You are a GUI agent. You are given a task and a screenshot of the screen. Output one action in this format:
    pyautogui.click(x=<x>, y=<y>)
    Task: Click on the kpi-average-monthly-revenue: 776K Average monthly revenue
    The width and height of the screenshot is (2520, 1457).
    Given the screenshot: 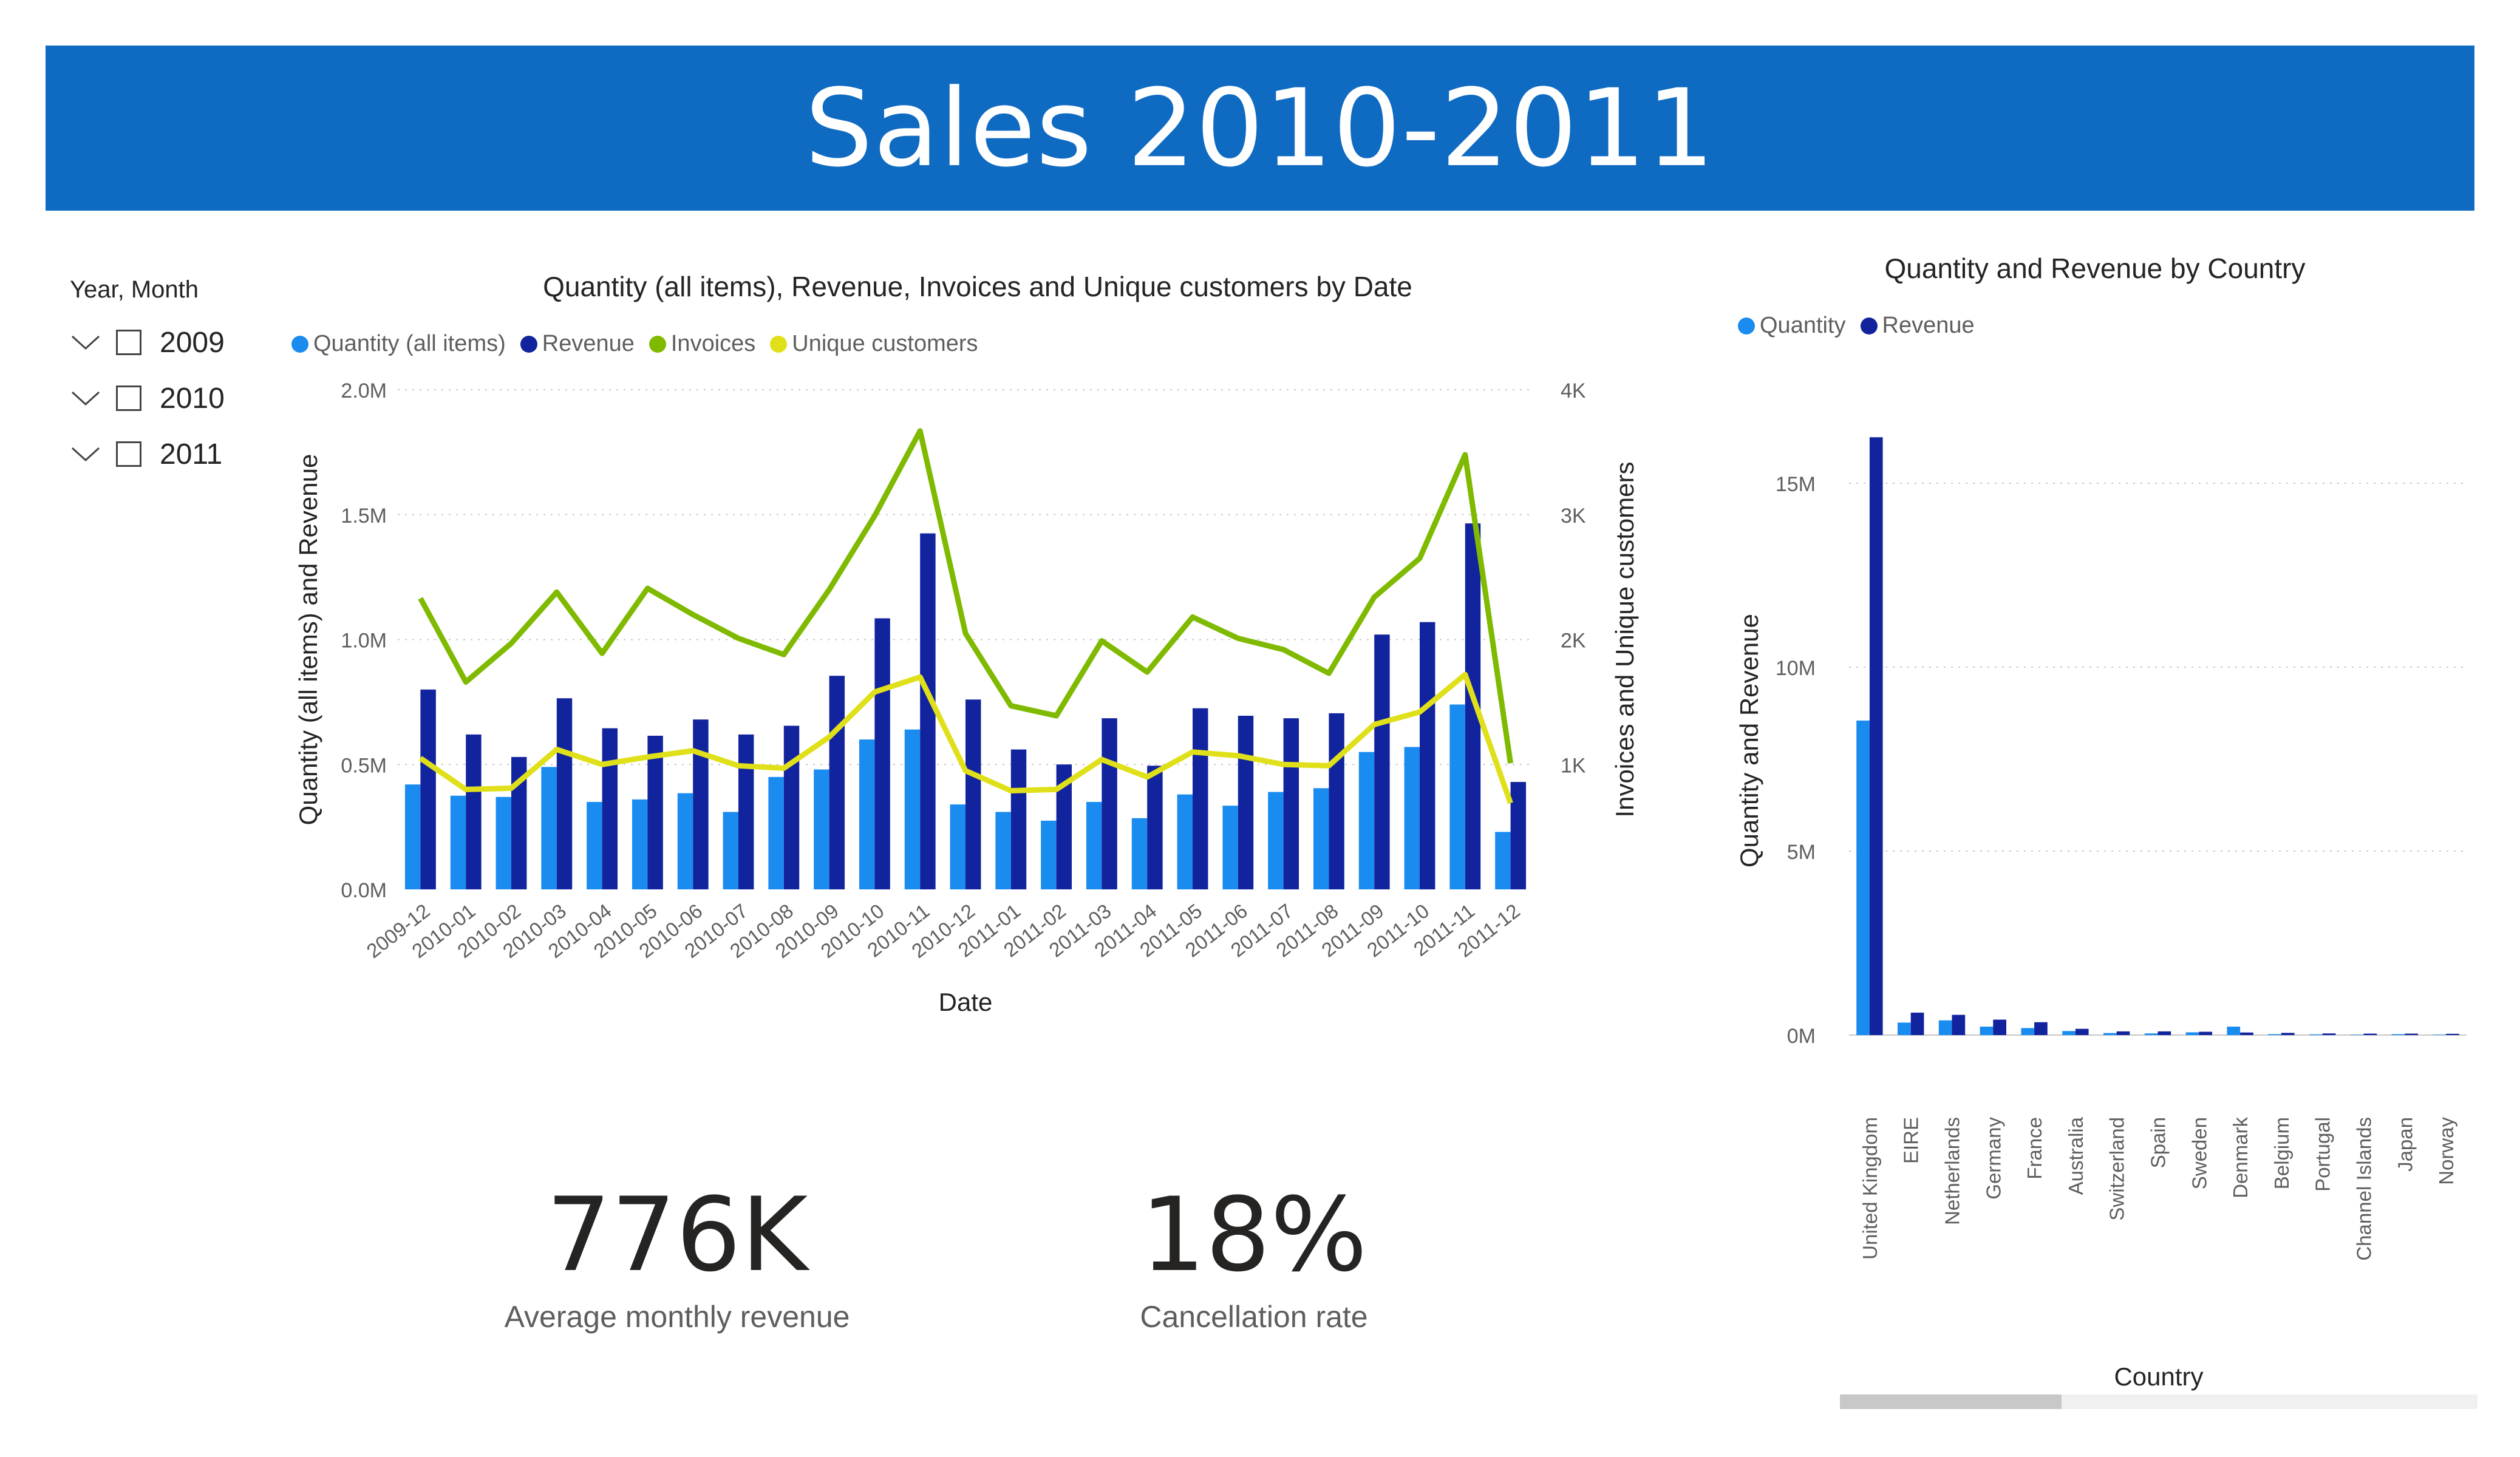 What is the action you would take?
    pyautogui.click(x=677, y=1259)
    